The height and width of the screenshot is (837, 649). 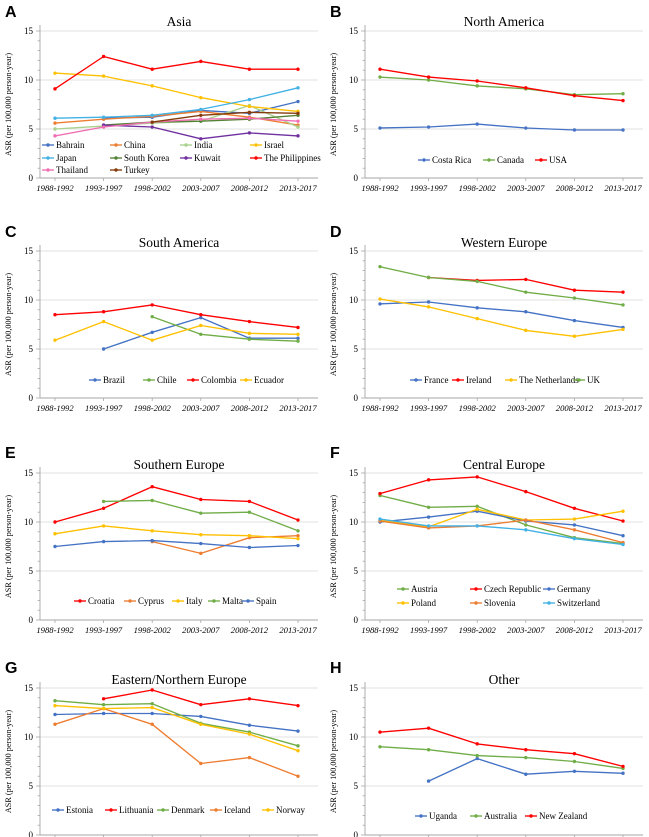 What do you see at coordinates (501, 531) in the screenshot?
I see `series-line-slovenia` at bounding box center [501, 531].